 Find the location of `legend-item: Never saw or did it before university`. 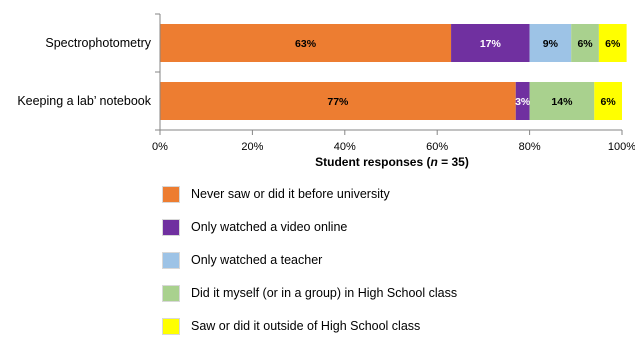

legend-item: Never saw or did it before university is located at coordinates (372, 195).